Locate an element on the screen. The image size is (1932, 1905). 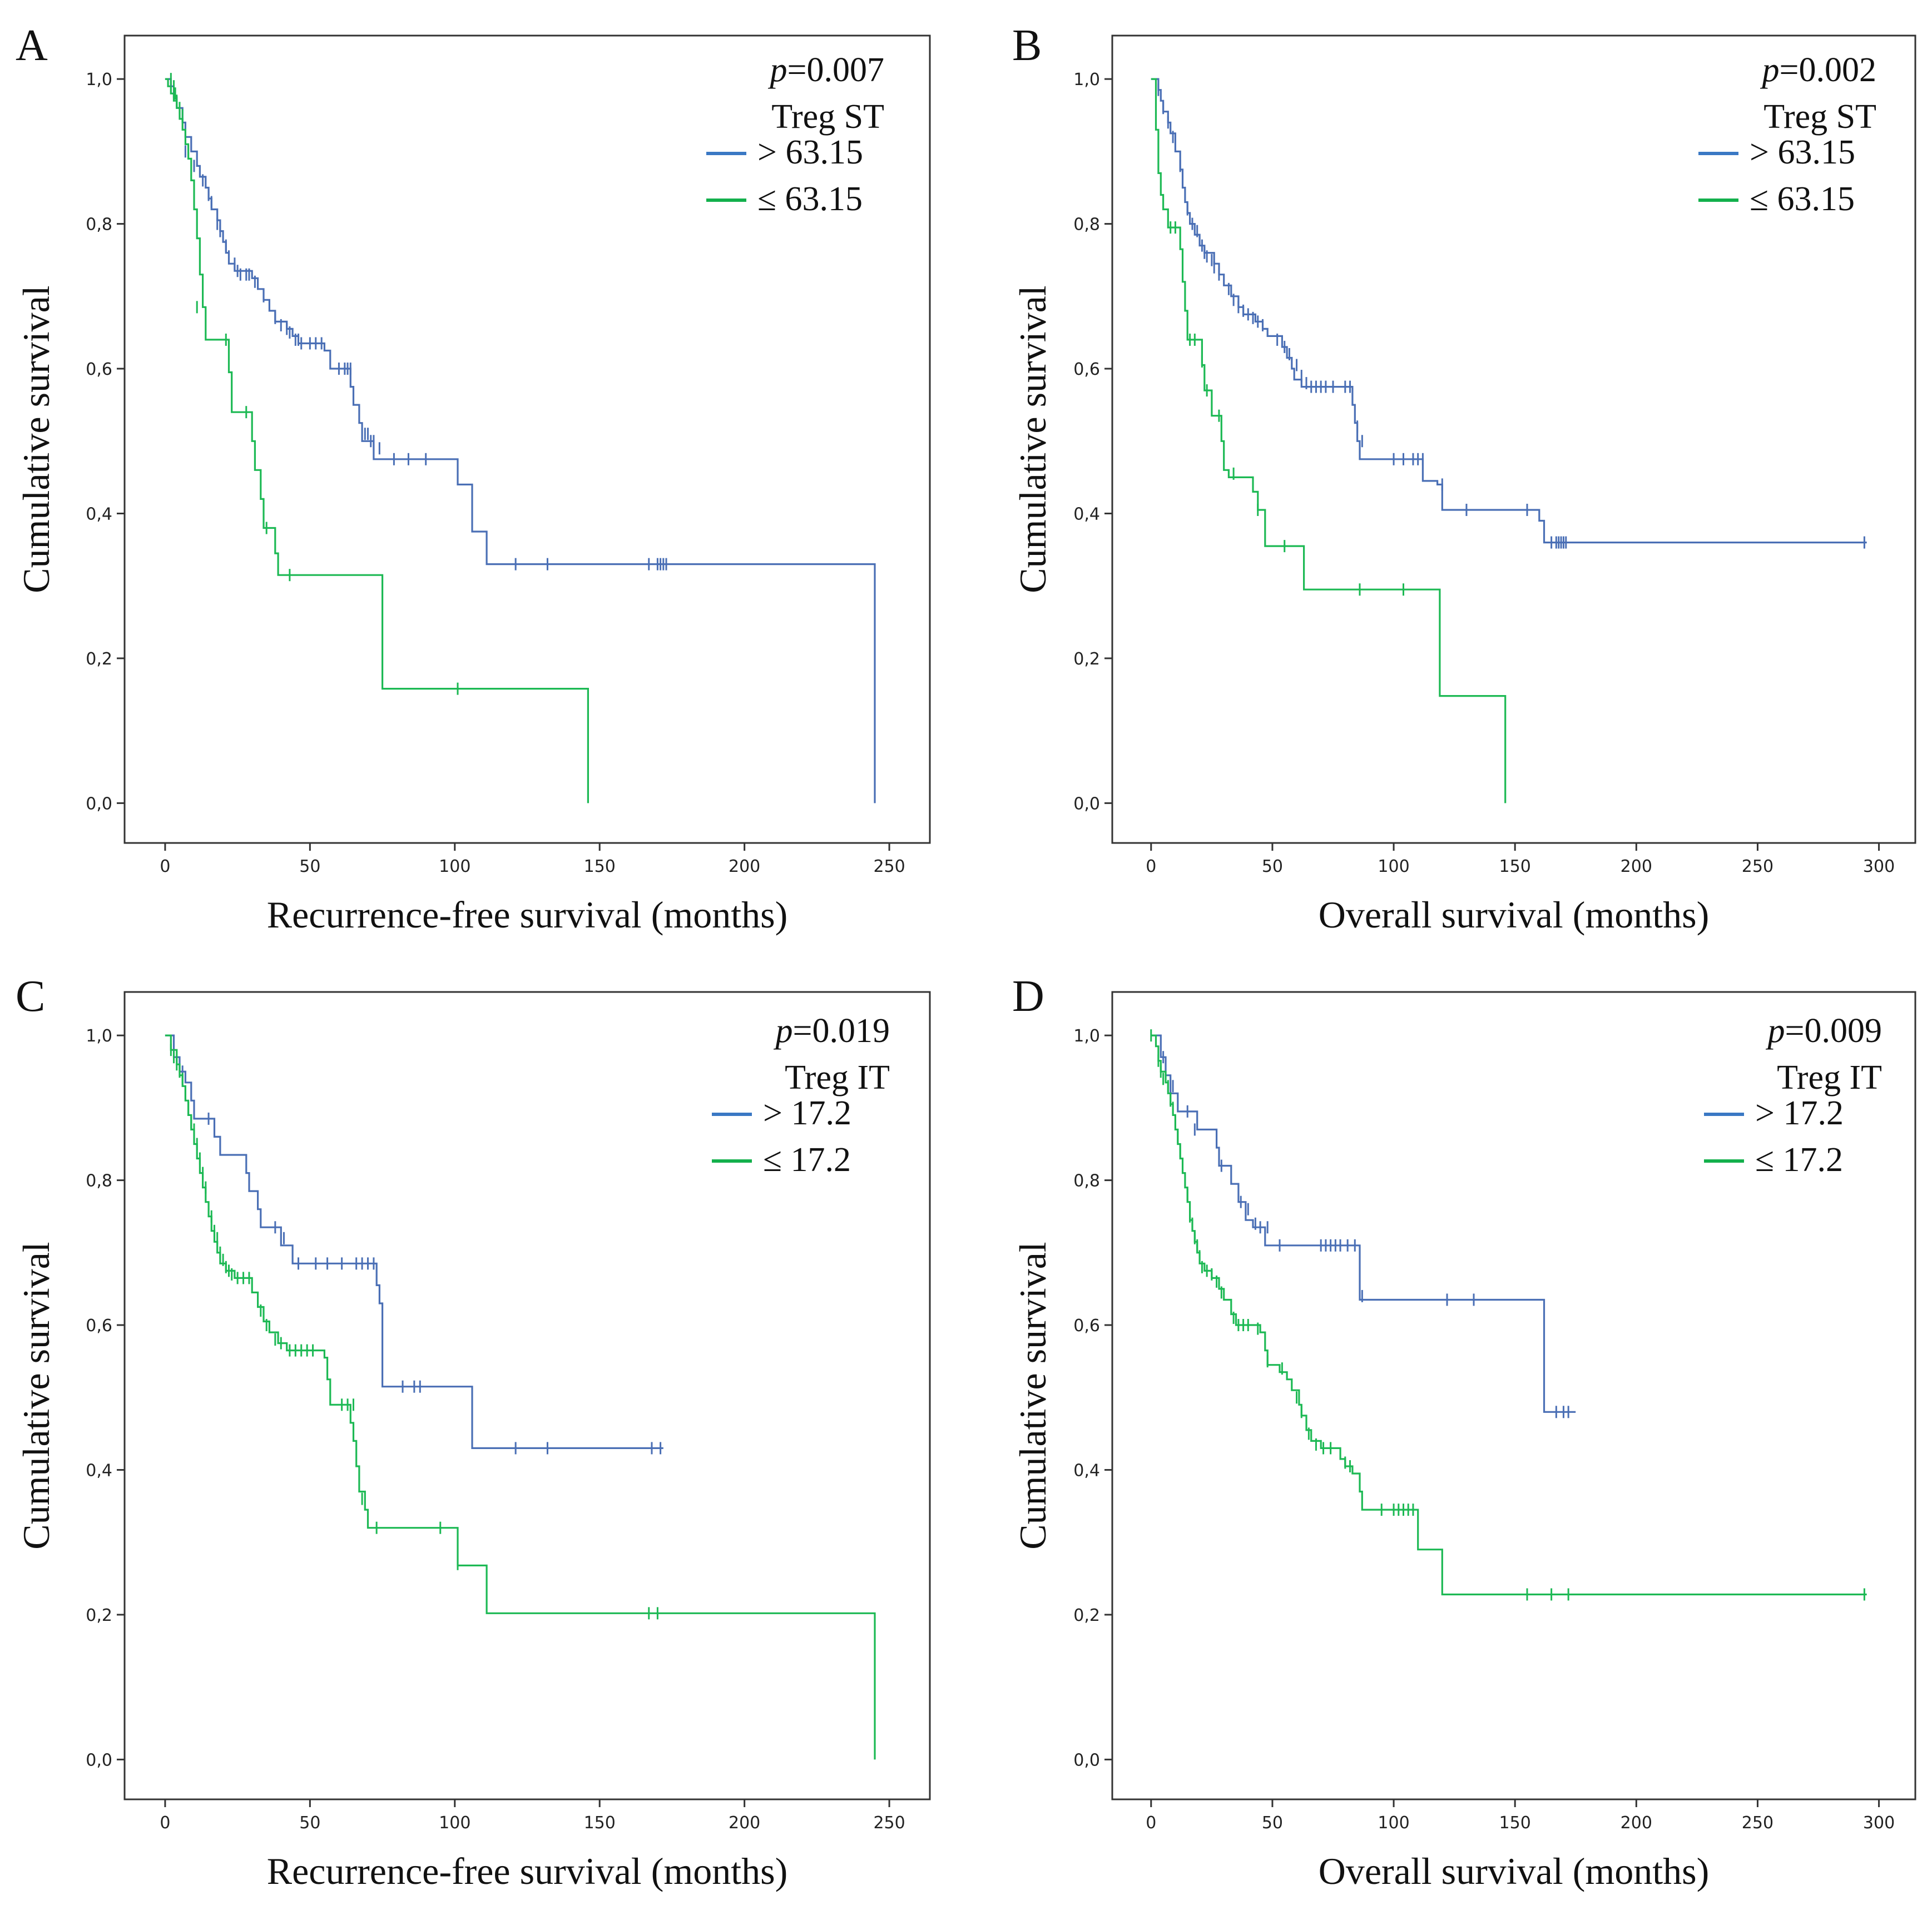
p-number: =0.007 is located at coordinates (835, 70).